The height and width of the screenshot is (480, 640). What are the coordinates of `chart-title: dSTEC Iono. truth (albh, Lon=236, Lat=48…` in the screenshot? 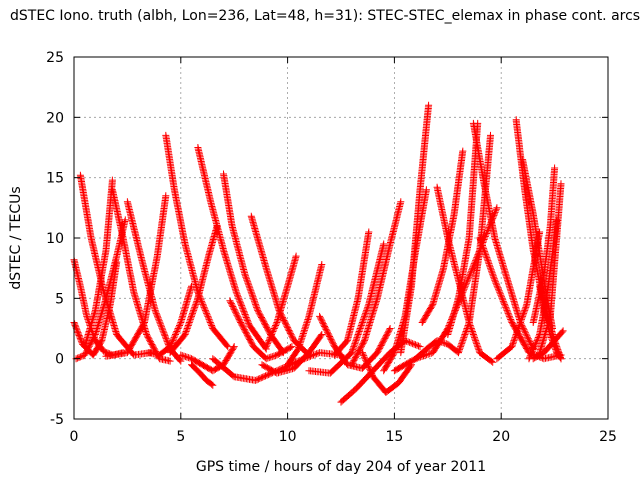 It's located at (325, 16).